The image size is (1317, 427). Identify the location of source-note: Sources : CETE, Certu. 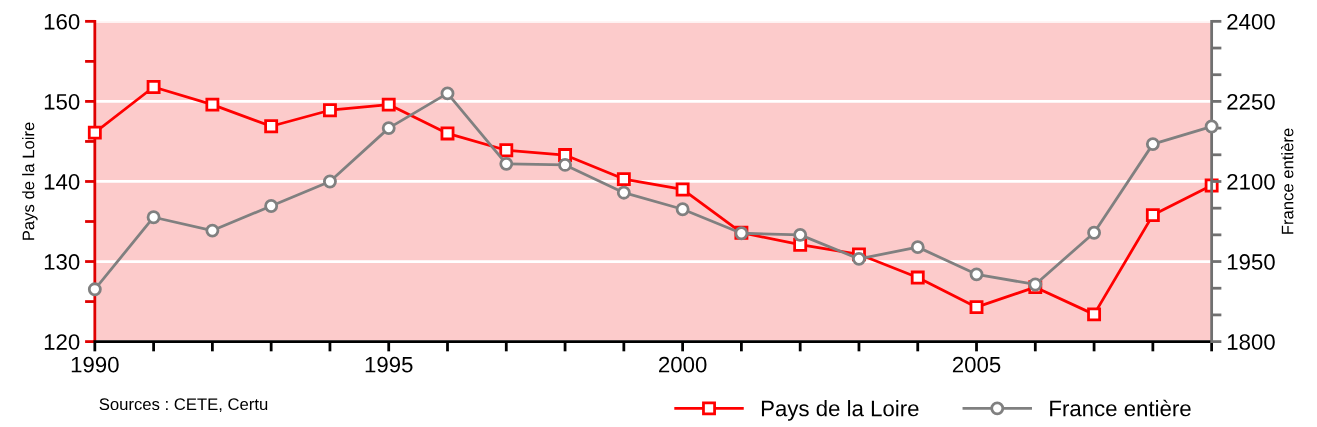
(183, 405).